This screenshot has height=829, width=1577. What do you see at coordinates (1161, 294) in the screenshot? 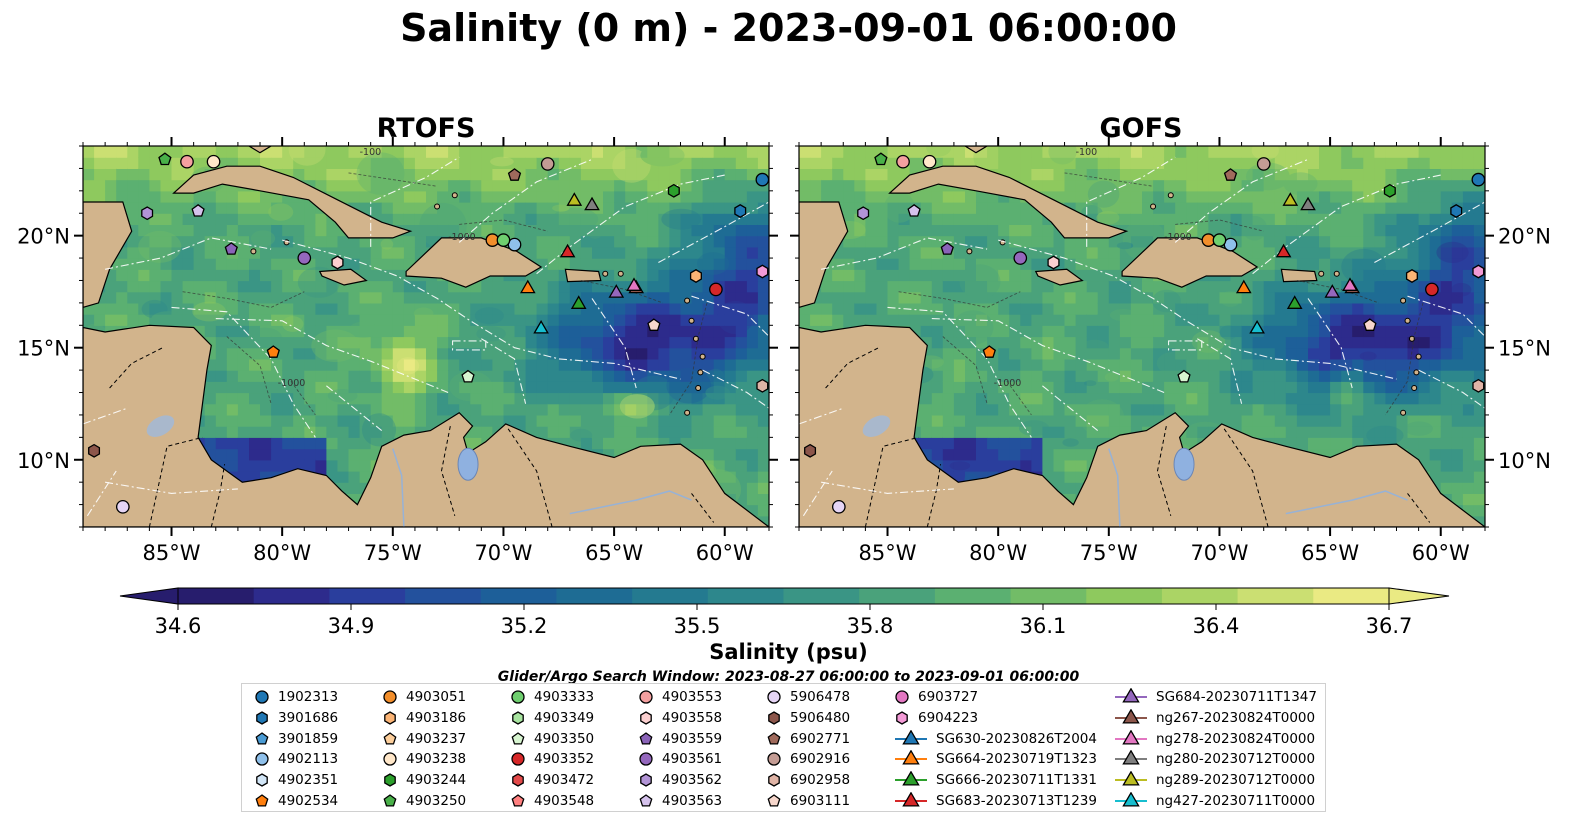
I see `bathymetry-contours` at bounding box center [1161, 294].